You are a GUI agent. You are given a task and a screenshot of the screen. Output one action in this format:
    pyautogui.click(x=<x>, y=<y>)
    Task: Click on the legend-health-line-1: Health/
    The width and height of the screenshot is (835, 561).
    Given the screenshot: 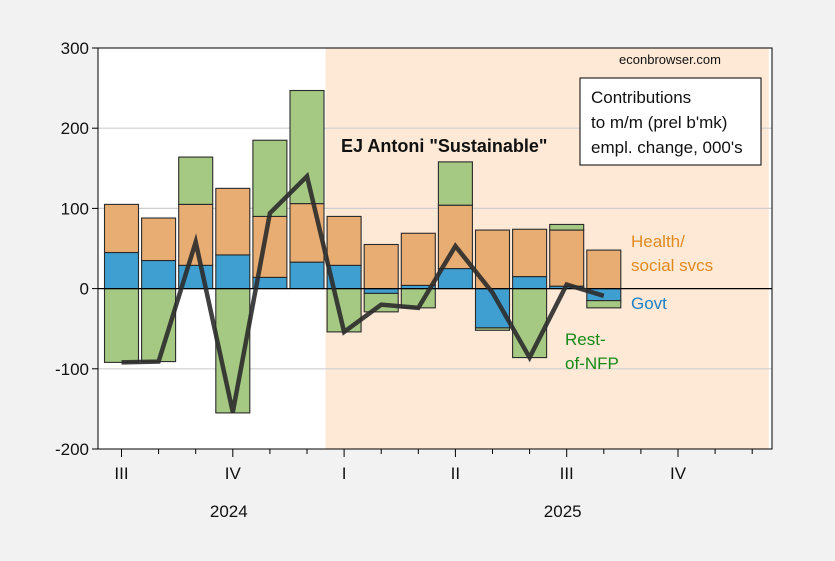 What is the action you would take?
    pyautogui.click(x=658, y=241)
    